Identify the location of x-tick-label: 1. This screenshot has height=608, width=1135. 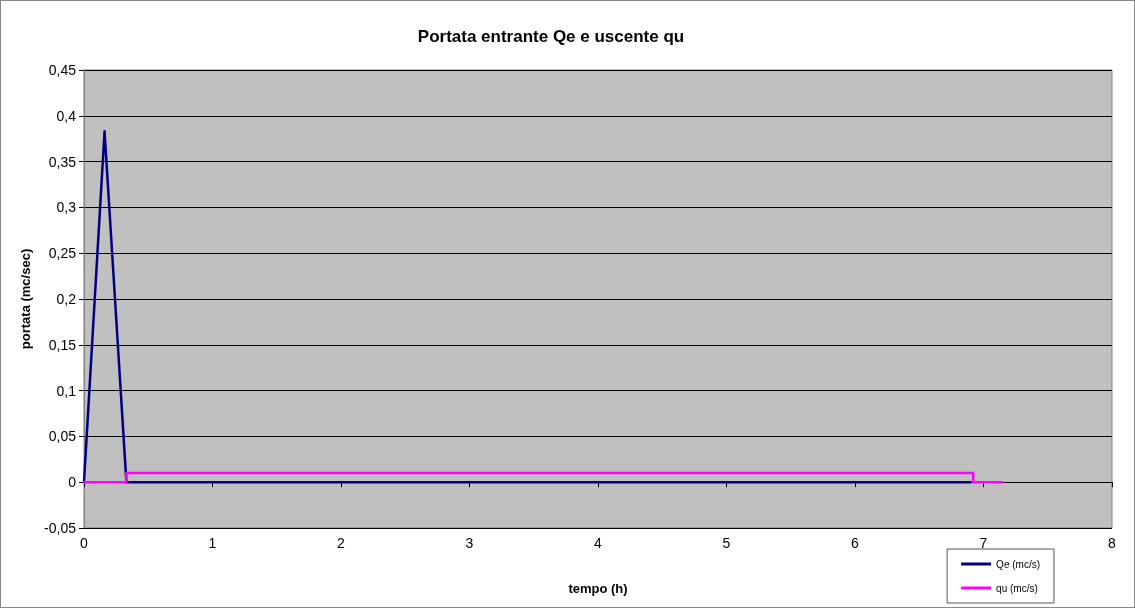
(212, 543).